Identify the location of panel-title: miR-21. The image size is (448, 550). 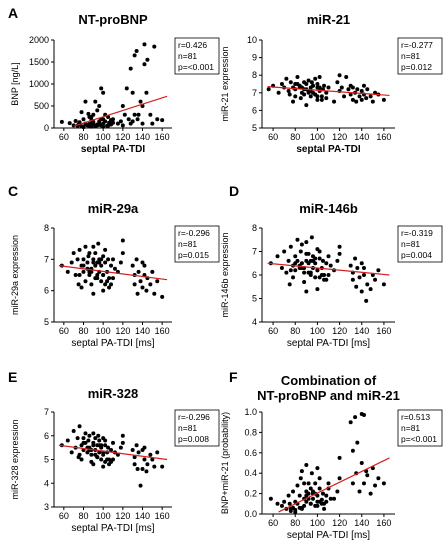
(328, 19).